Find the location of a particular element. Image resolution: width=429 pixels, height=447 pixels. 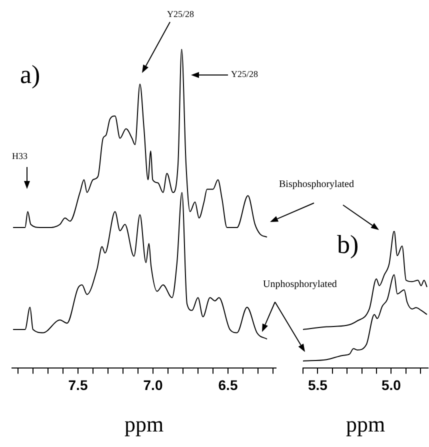

x-tick-label: 6.5 is located at coordinates (228, 385).